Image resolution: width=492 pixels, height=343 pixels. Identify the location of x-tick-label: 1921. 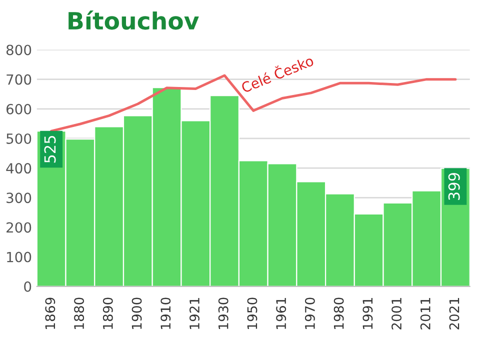
(195, 313).